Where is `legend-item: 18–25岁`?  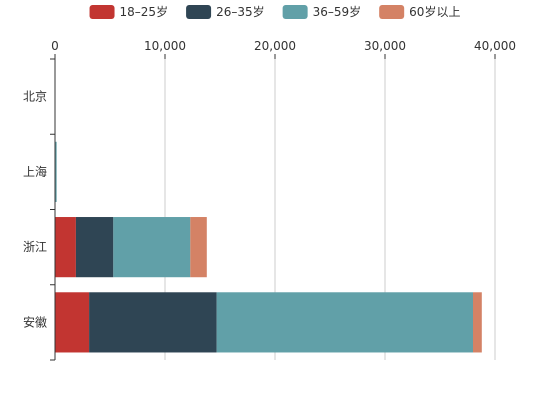 legend-item: 18–25岁 is located at coordinates (129, 11).